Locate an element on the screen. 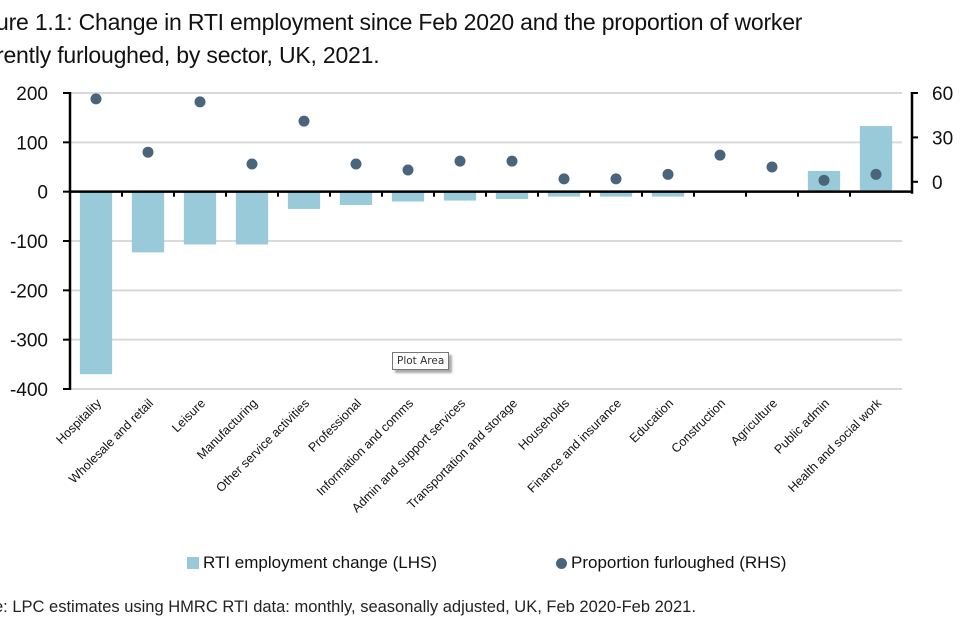 The height and width of the screenshot is (640, 960). category-label: Leisure is located at coordinates (188, 415).